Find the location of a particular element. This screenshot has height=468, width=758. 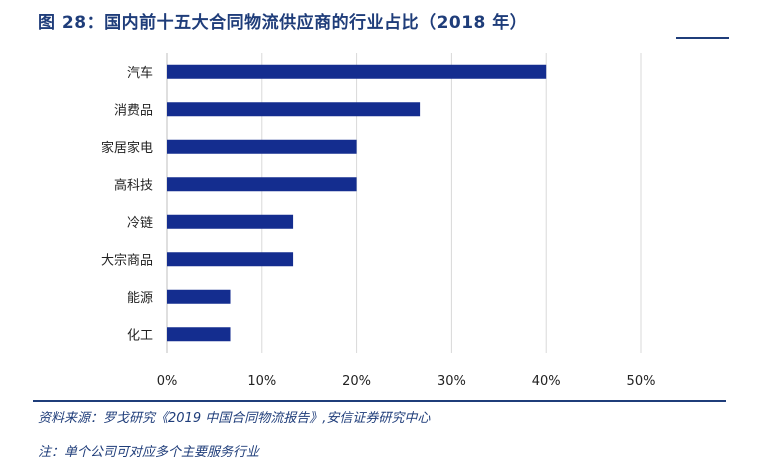

figure-title: 图 28：国内前十五大合同物流供应商的行业占比（2018 年） is located at coordinates (283, 23).